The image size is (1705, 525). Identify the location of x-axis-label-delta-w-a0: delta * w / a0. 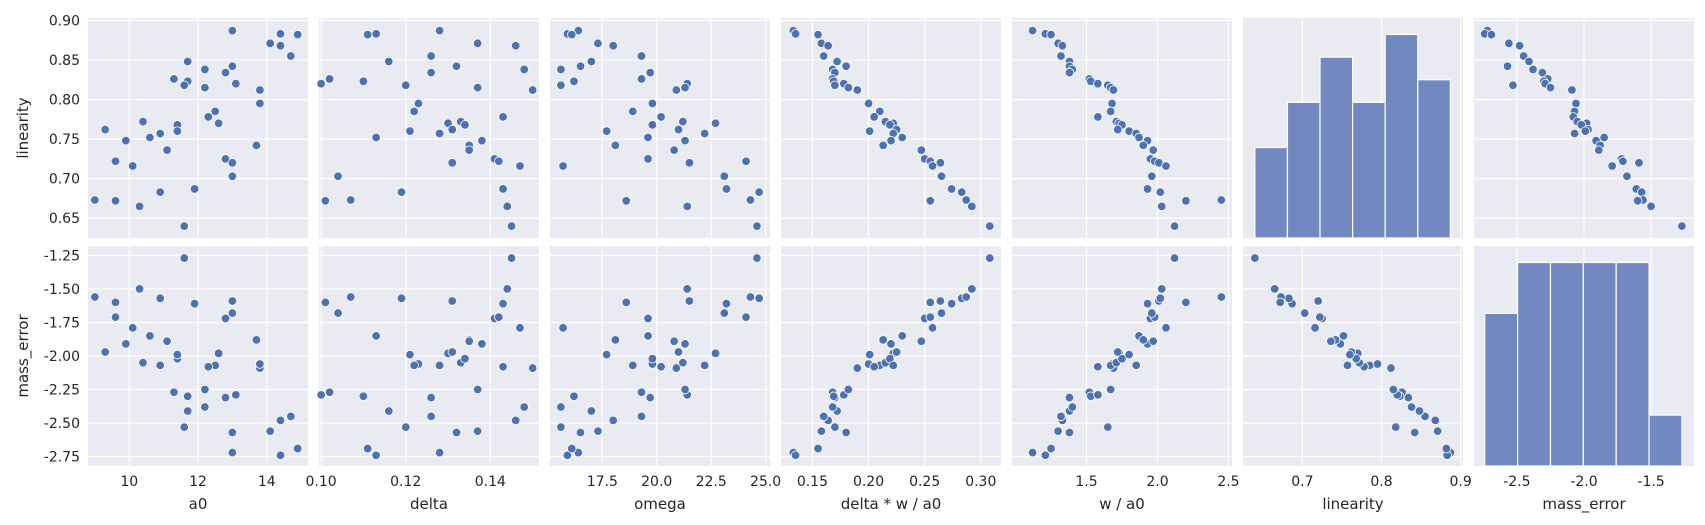
(891, 504).